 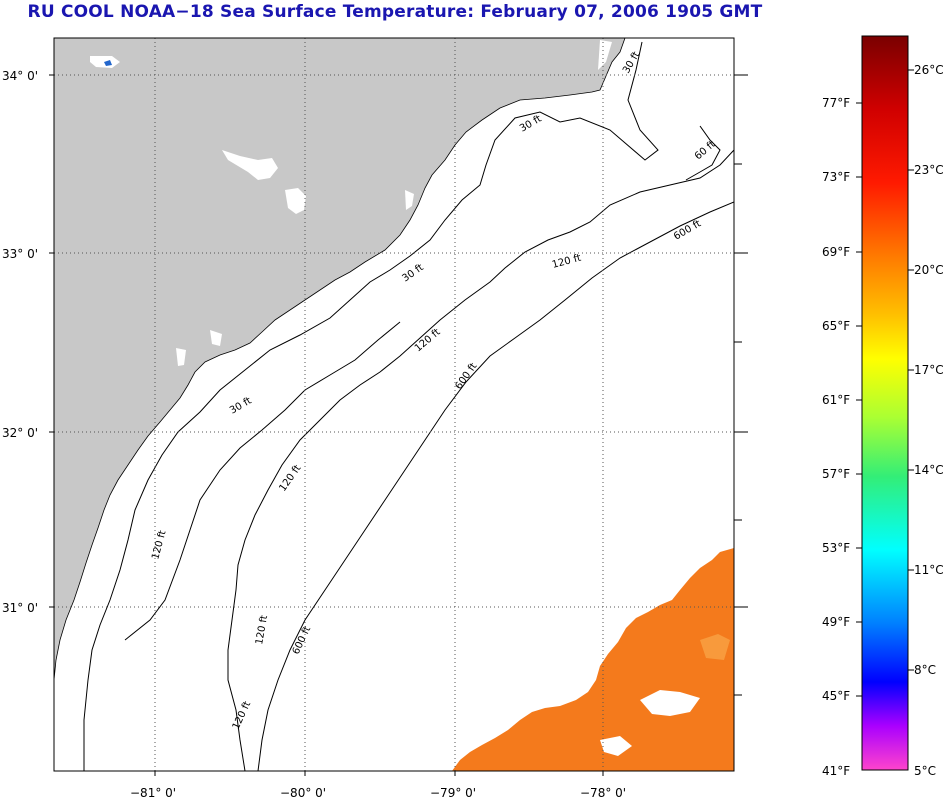 What do you see at coordinates (836, 696) in the screenshot?
I see `fahrenheit-label: 45°F` at bounding box center [836, 696].